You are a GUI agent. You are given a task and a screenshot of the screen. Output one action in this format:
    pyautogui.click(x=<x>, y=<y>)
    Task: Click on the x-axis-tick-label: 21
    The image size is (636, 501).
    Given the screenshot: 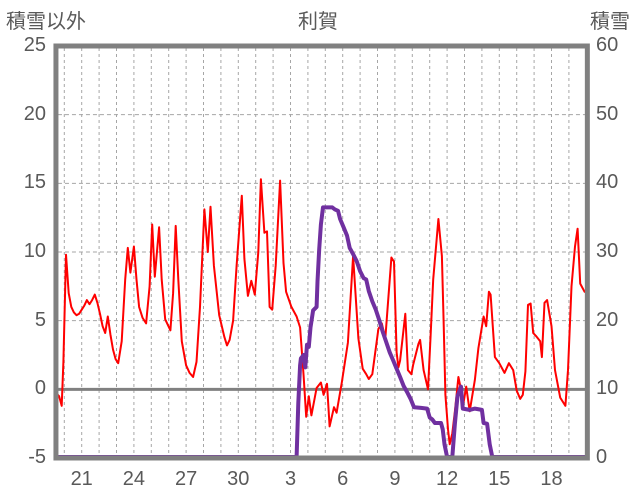 What is the action you would take?
    pyautogui.click(x=81, y=479)
    